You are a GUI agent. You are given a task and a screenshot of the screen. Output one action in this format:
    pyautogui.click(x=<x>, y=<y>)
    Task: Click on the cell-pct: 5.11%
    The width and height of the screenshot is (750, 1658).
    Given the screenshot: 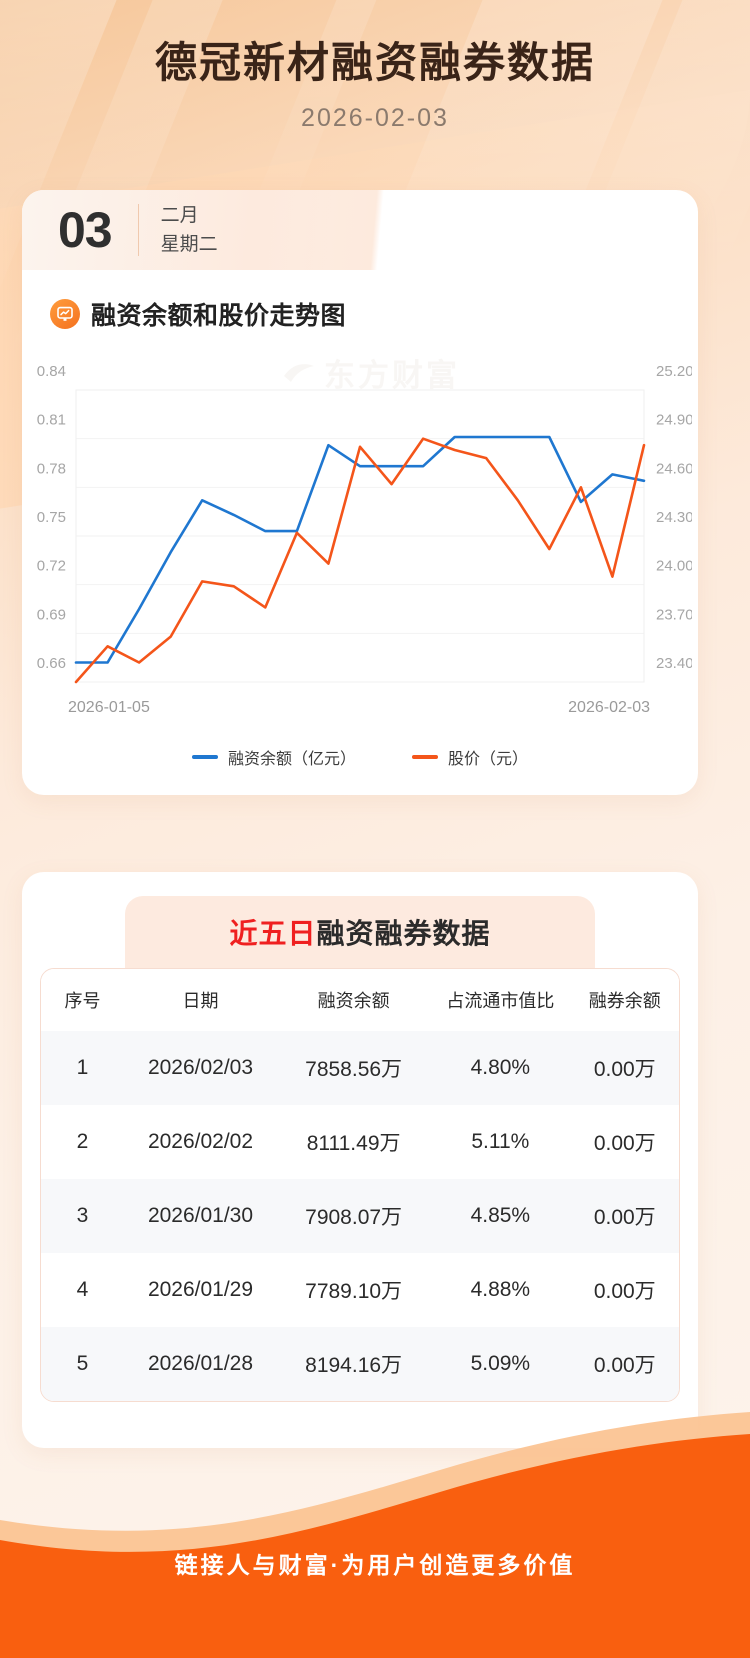 What is the action you would take?
    pyautogui.click(x=500, y=1141)
    